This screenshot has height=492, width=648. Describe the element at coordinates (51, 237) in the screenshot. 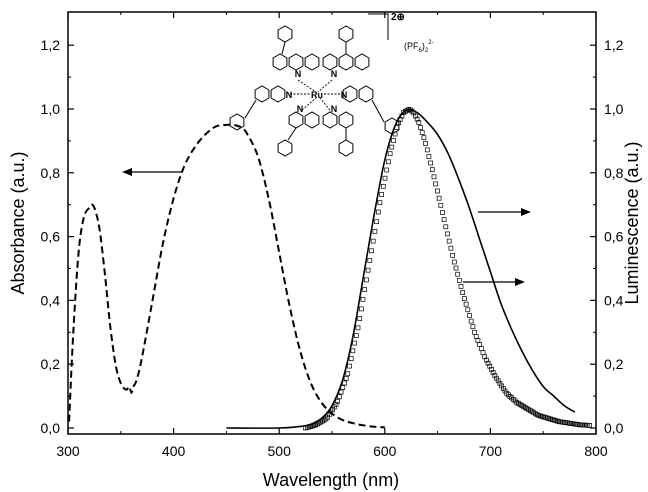

I see `y-left-tick-label: 0,6` at that location.